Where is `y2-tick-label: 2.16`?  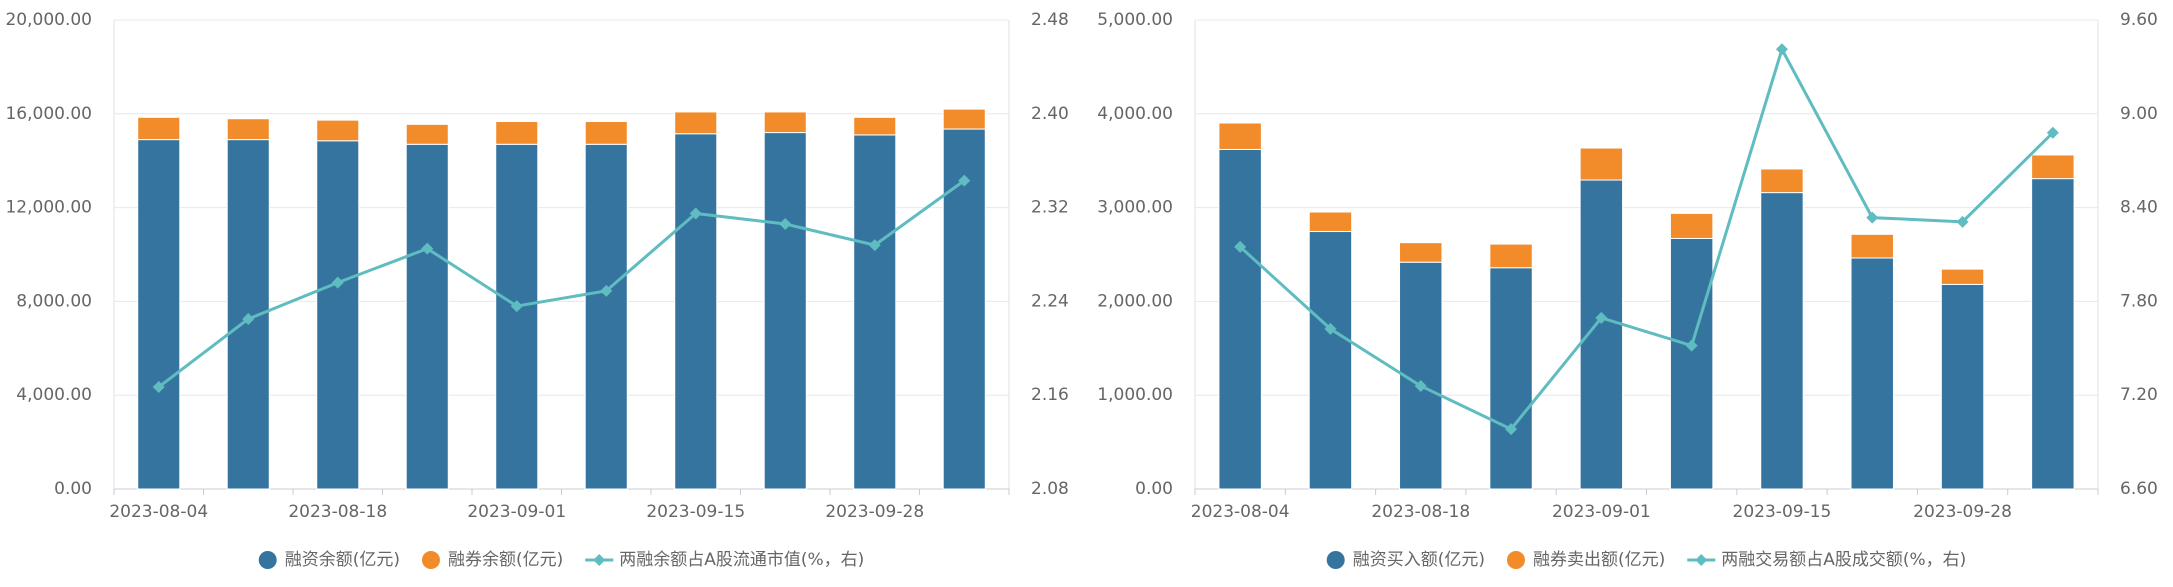 y2-tick-label: 2.16 is located at coordinates (1050, 395).